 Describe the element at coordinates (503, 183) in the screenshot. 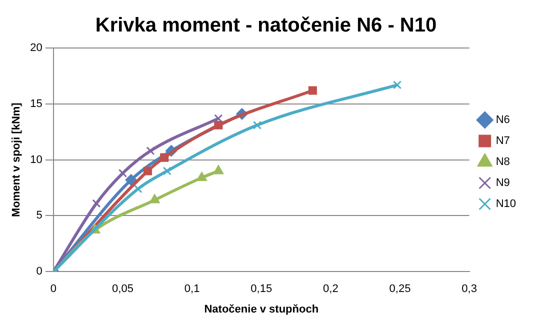

I see `legend-label: N9` at that location.